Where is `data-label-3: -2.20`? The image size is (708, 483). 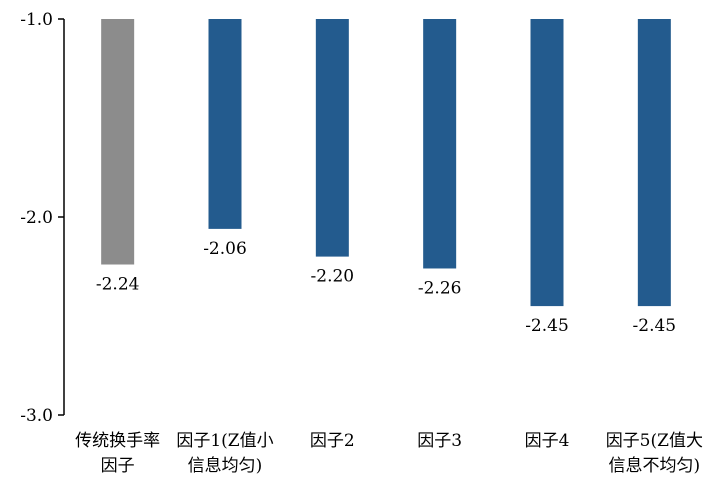 data-label-3: -2.20 is located at coordinates (333, 277).